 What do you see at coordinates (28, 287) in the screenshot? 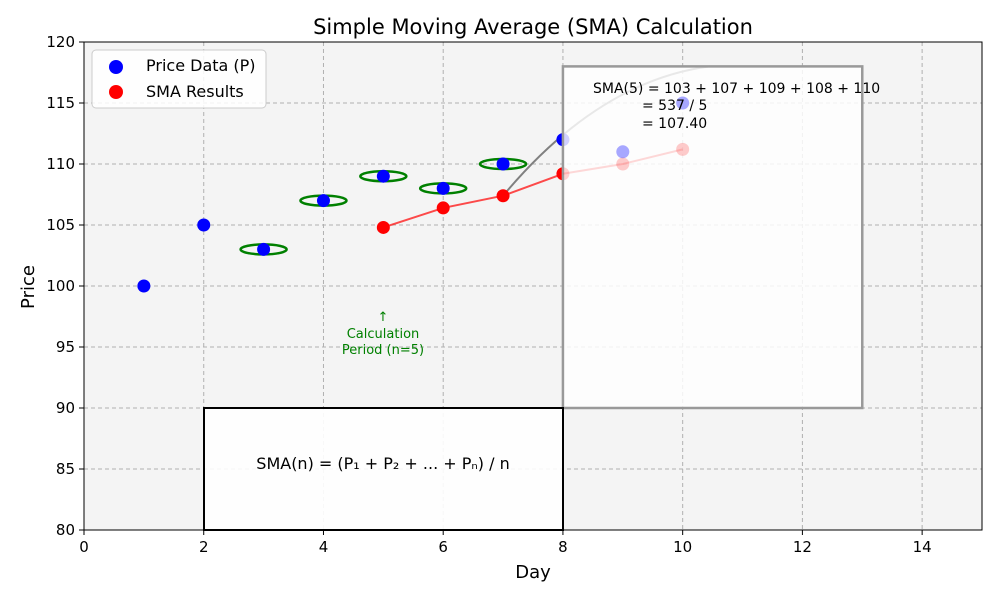
I see `y-axis-label: Price` at bounding box center [28, 287].